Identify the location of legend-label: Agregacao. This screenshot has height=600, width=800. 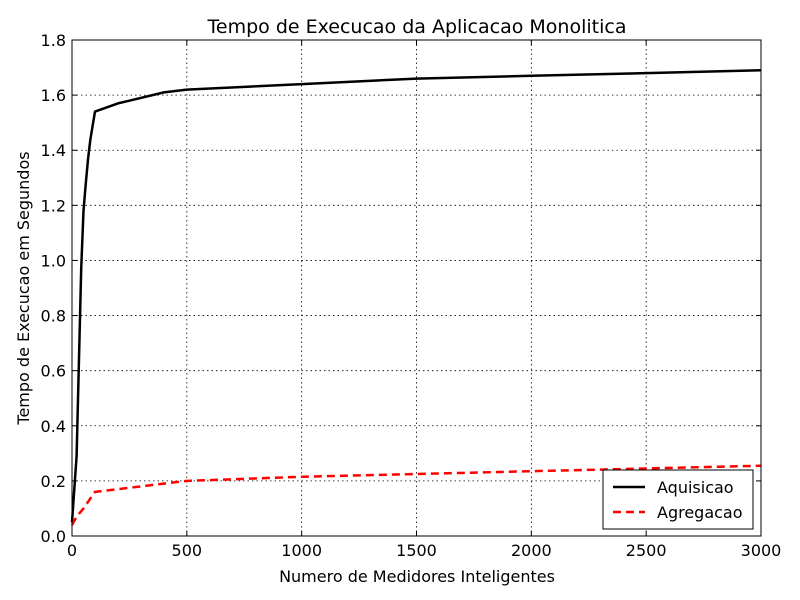
(700, 512).